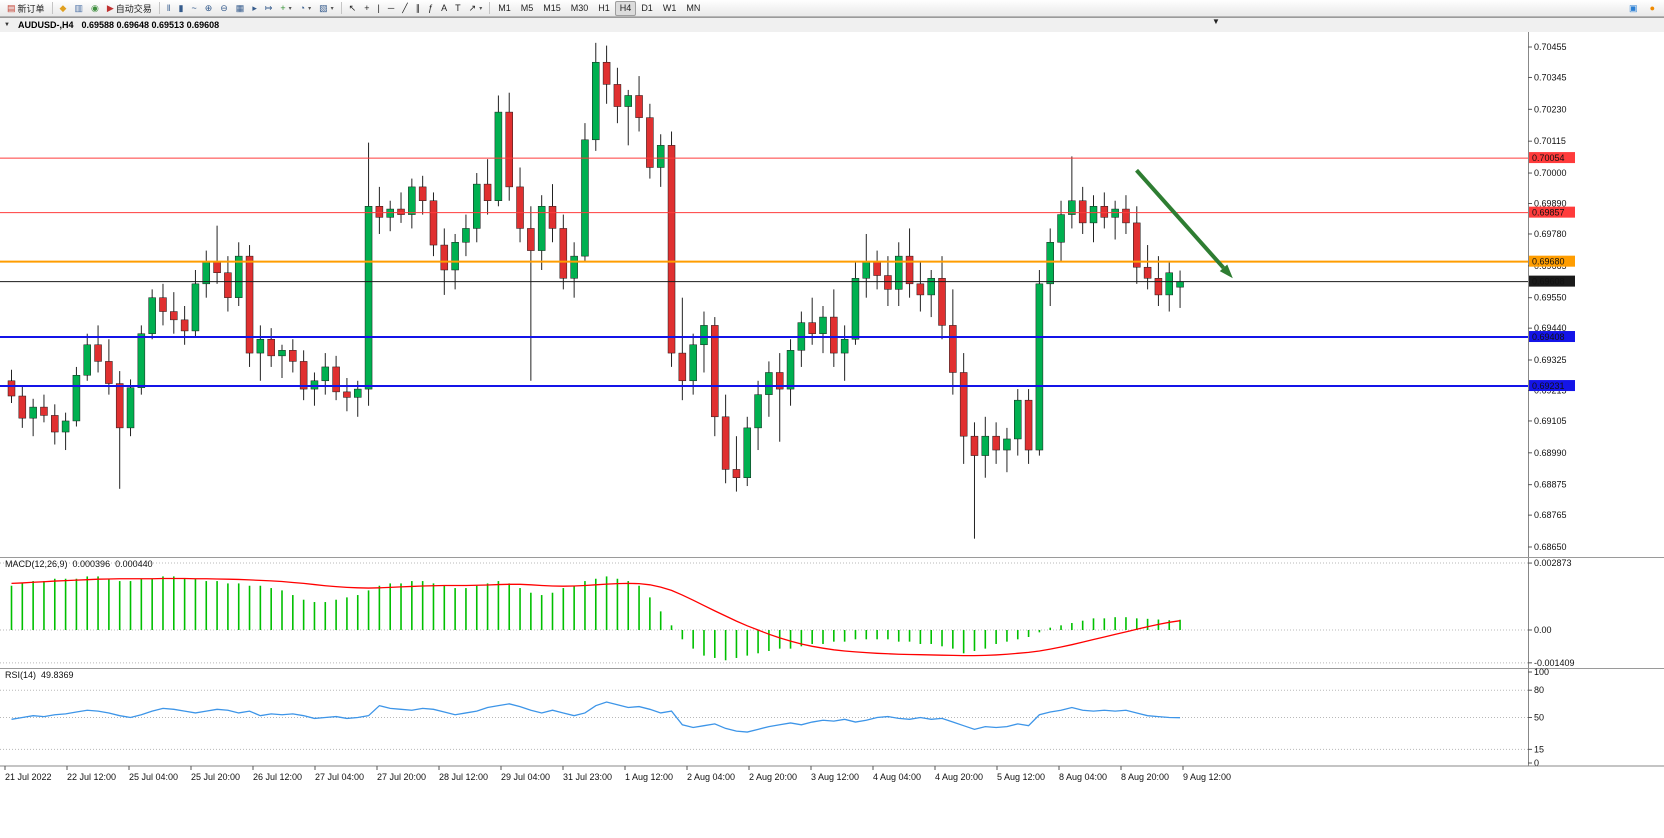 The image size is (1664, 838). I want to click on navigator-icon: ◉, so click(94, 7).